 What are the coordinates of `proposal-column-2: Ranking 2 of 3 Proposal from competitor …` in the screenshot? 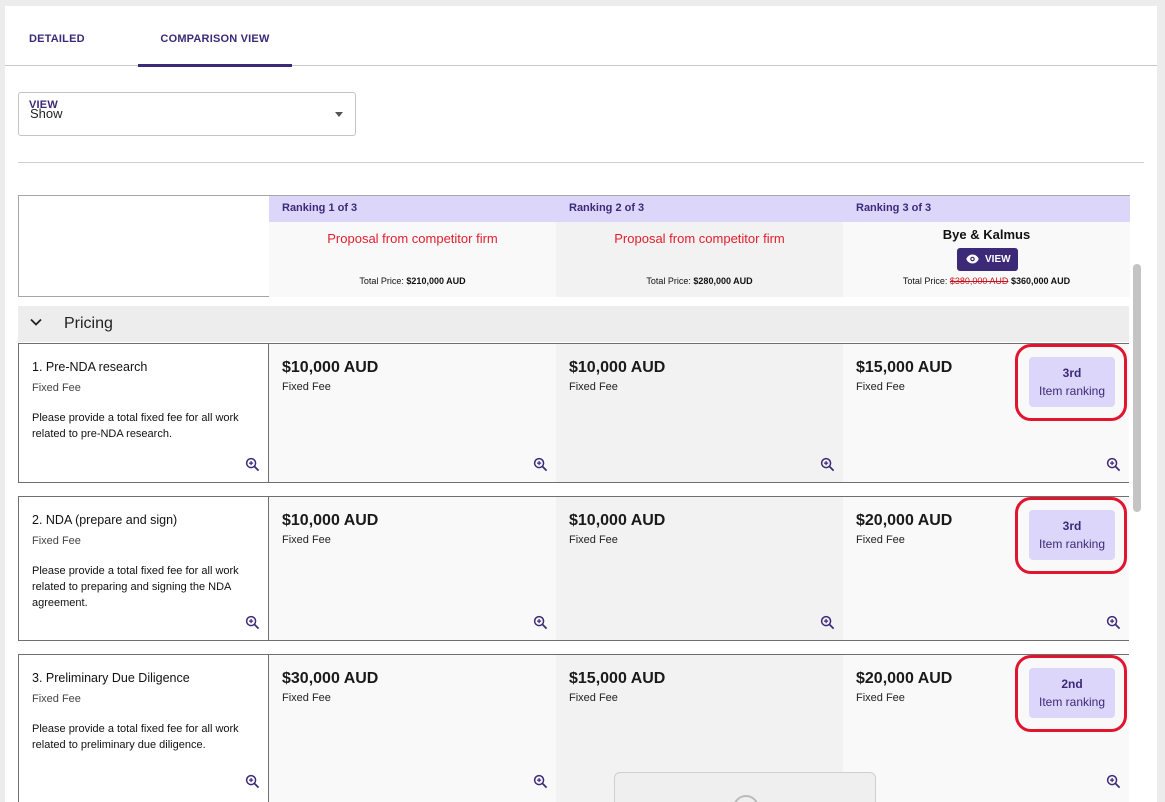 It's located at (699, 246).